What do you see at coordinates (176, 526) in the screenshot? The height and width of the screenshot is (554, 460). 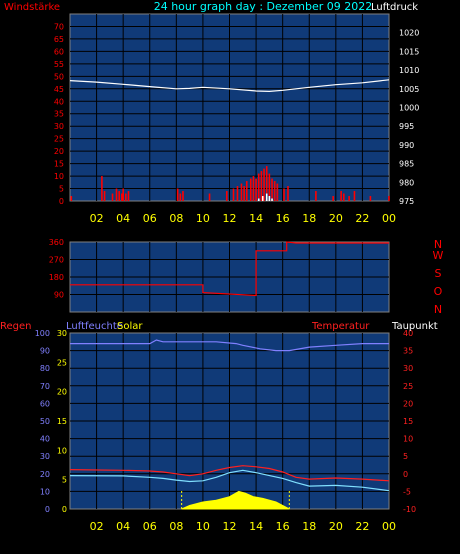 I see `x-tick-label: 08` at bounding box center [176, 526].